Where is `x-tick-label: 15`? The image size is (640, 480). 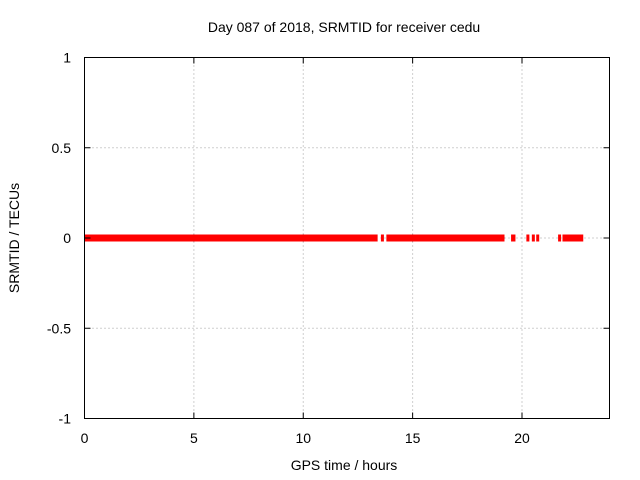 x-tick-label: 15 is located at coordinates (413, 438).